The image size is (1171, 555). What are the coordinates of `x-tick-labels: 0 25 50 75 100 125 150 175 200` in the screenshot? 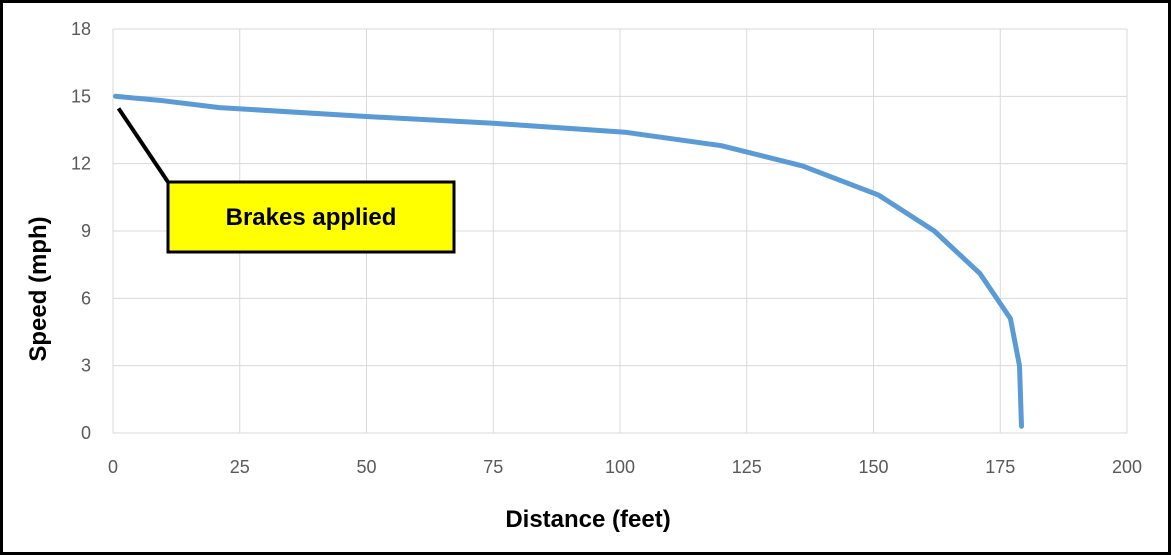 It's located at (625, 467).